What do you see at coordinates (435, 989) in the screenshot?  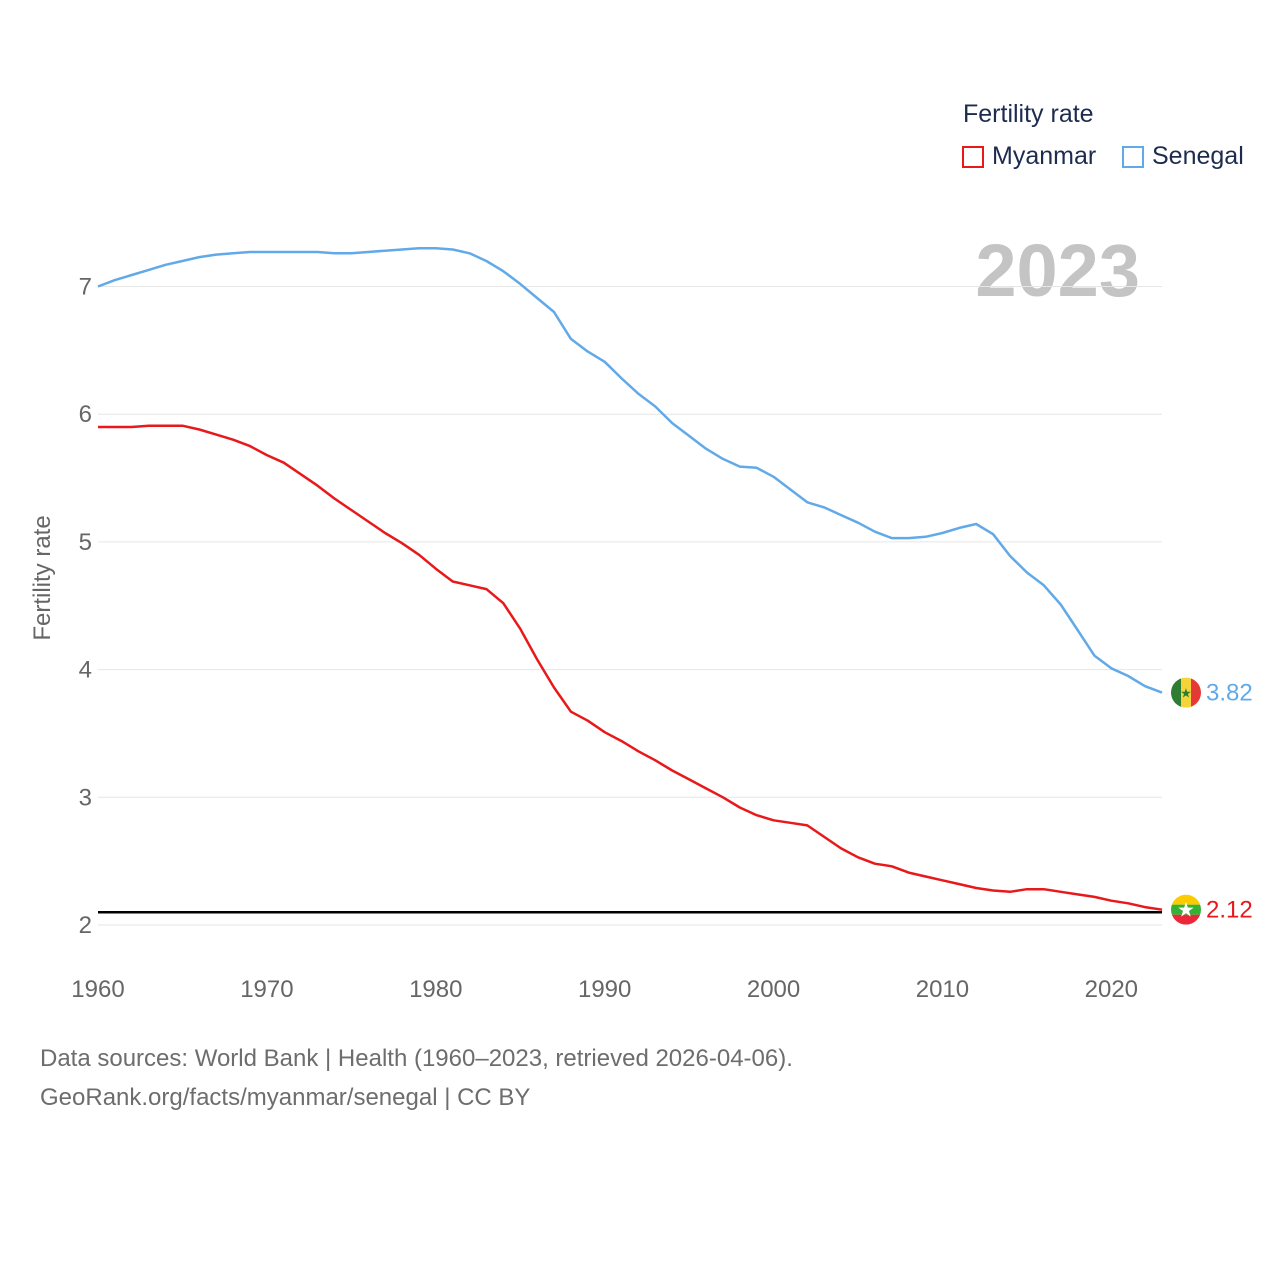 I see `x-tick-label: 1980` at bounding box center [435, 989].